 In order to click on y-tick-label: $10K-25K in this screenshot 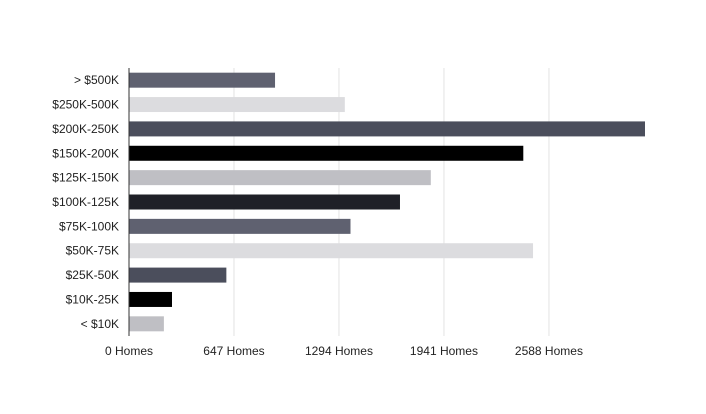, I will do `click(92, 299)`.